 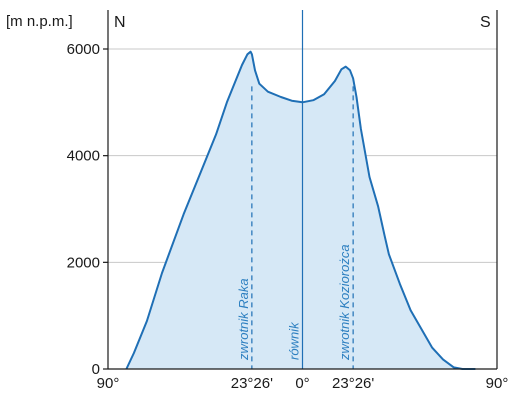 I want to click on x-tick-label-1: 23°26', so click(x=252, y=383).